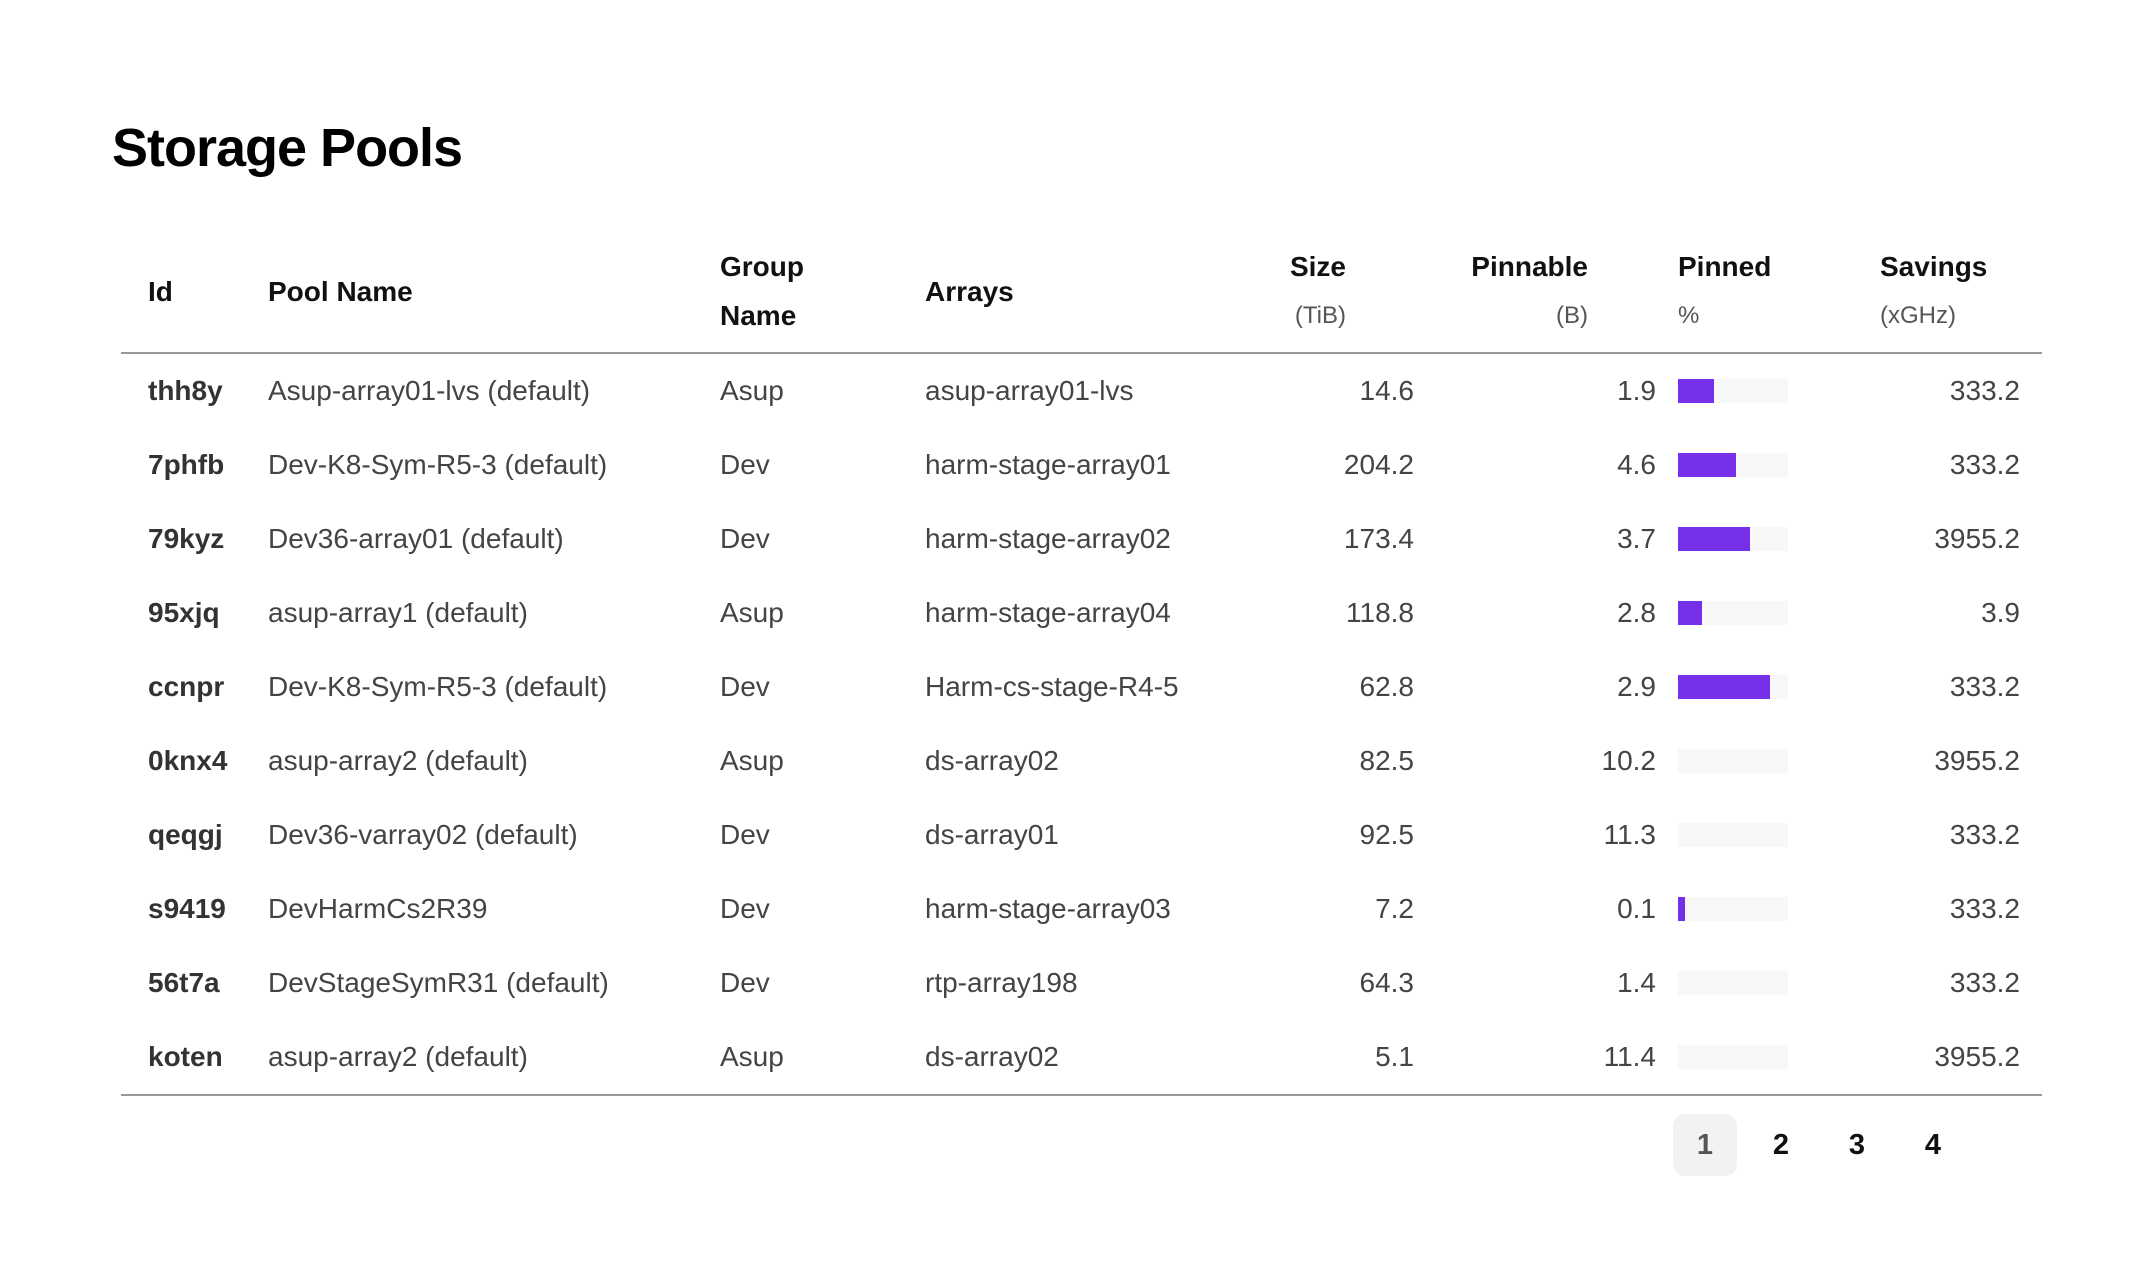 Image resolution: width=2156 pixels, height=1278 pixels. What do you see at coordinates (423, 834) in the screenshot?
I see `cell-pool-name: Dev36-varray02 (default)` at bounding box center [423, 834].